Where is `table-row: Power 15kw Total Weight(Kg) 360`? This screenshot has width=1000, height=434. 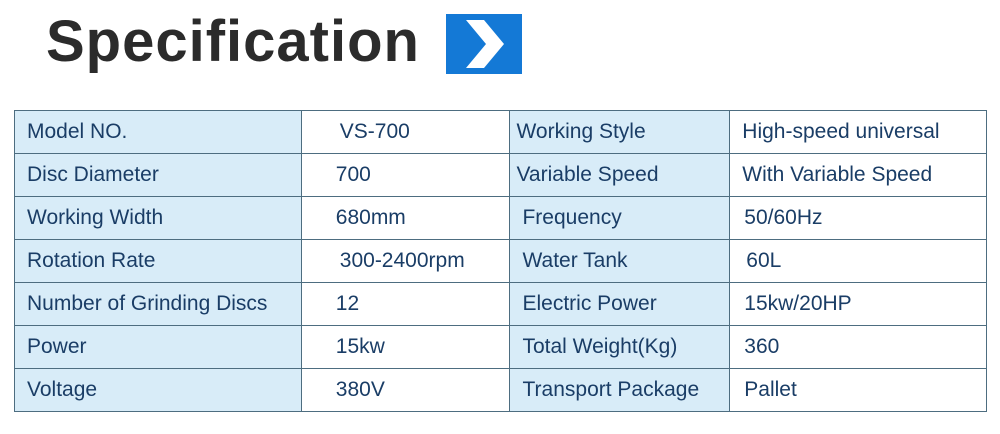
table-row: Power 15kw Total Weight(Kg) 360 is located at coordinates (500, 347).